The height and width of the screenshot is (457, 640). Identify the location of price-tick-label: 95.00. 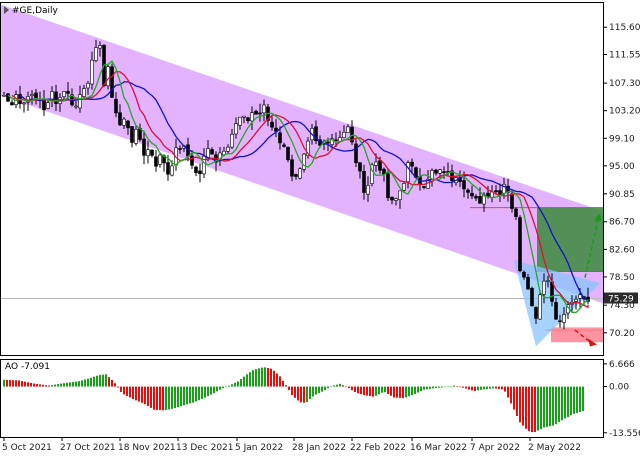
(622, 167).